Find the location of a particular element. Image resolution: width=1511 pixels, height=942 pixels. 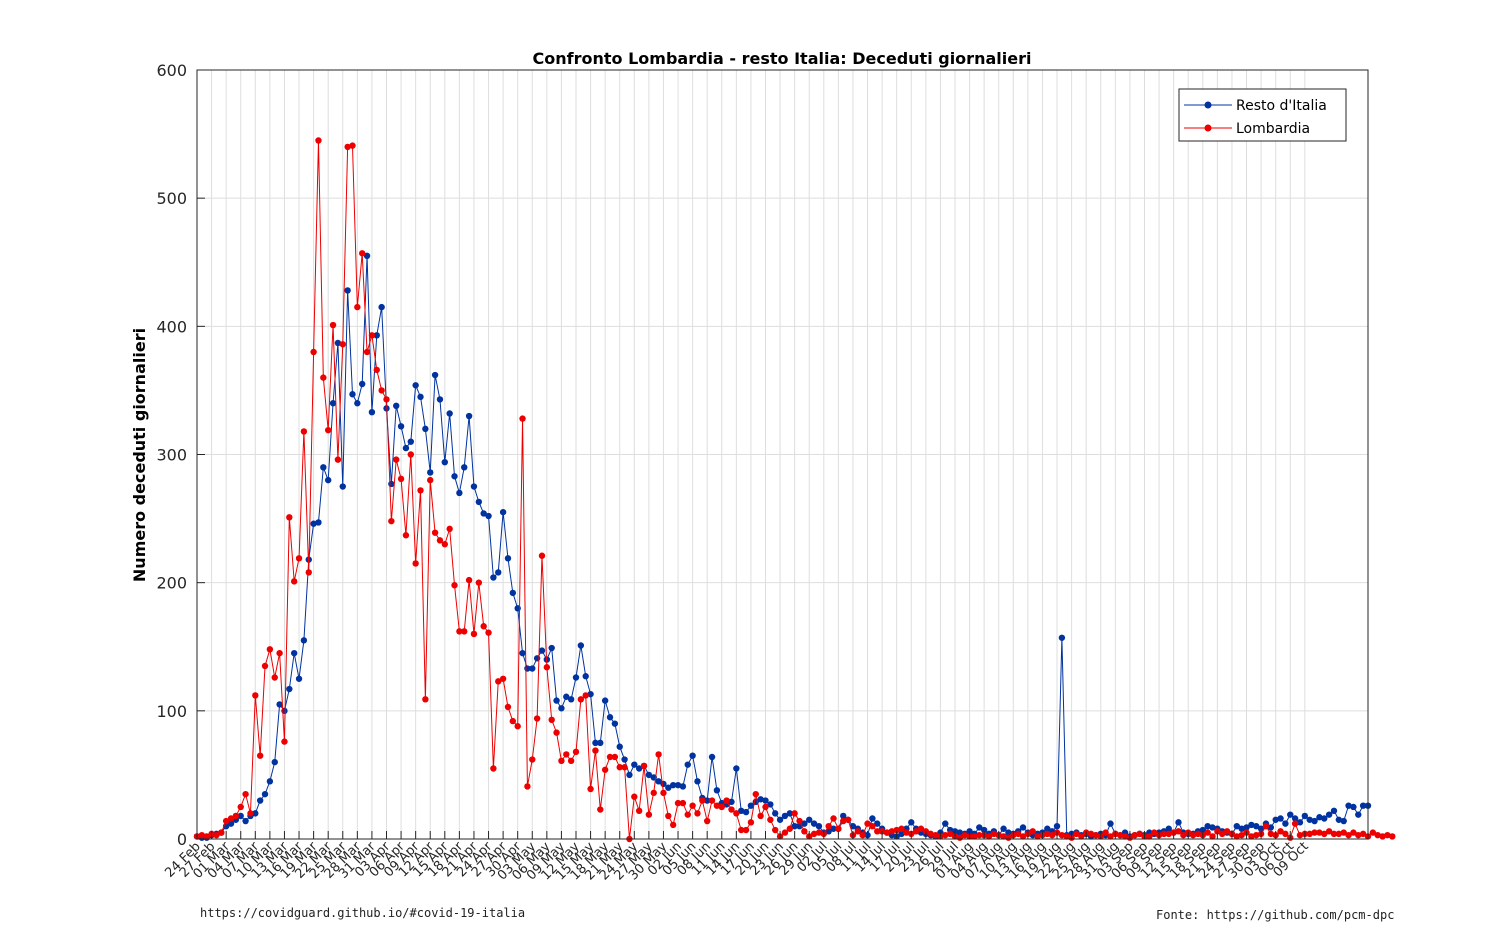

y-tick-label: 500 is located at coordinates (171, 198).